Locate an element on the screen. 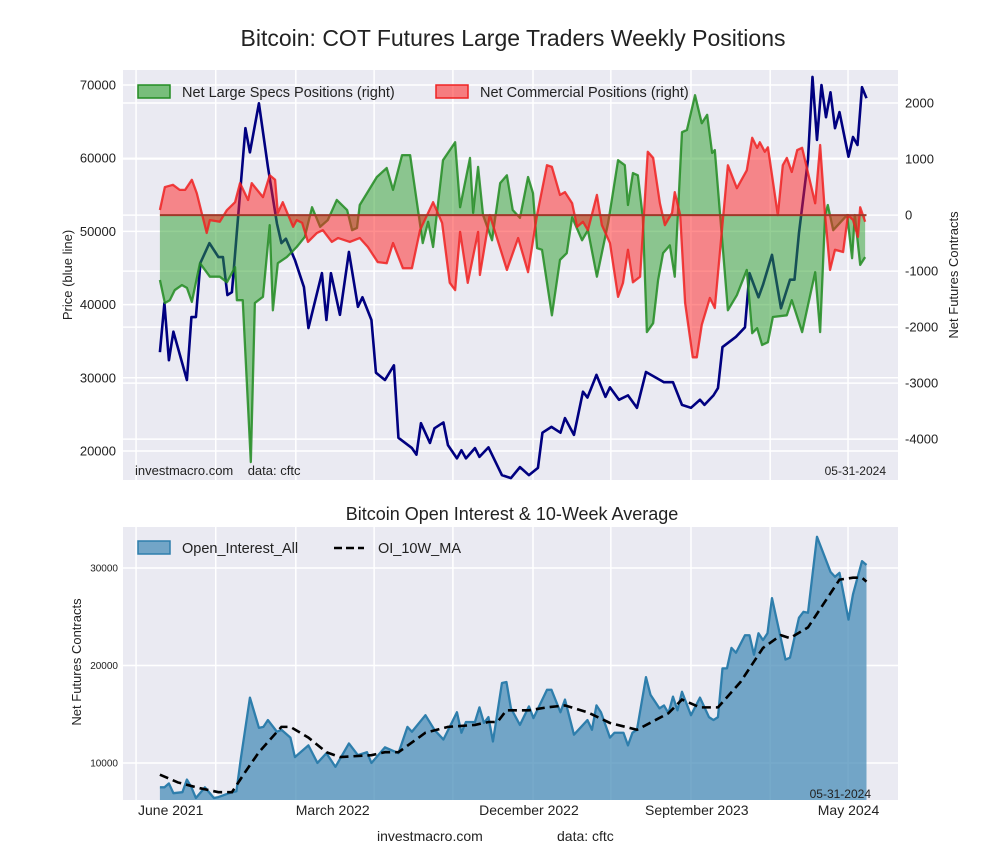 This screenshot has height=860, width=1000. contracts-tick-label: 2000 is located at coordinates (919, 103).